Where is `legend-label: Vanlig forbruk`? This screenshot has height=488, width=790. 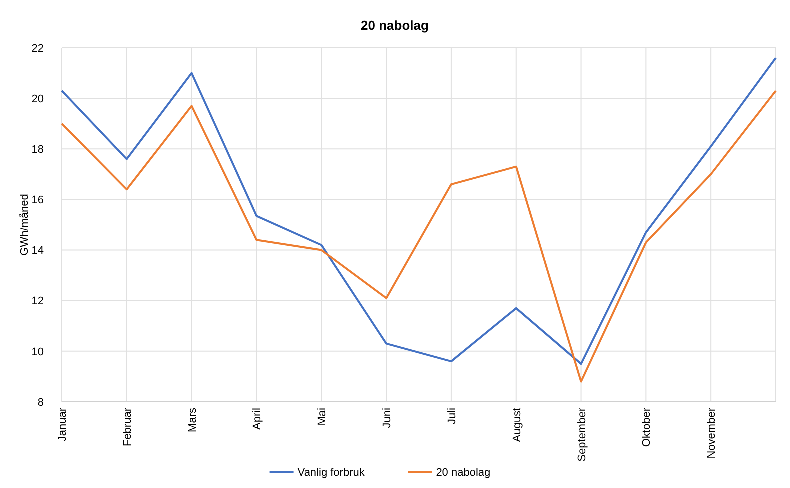
legend-label: Vanlig forbruk is located at coordinates (332, 473).